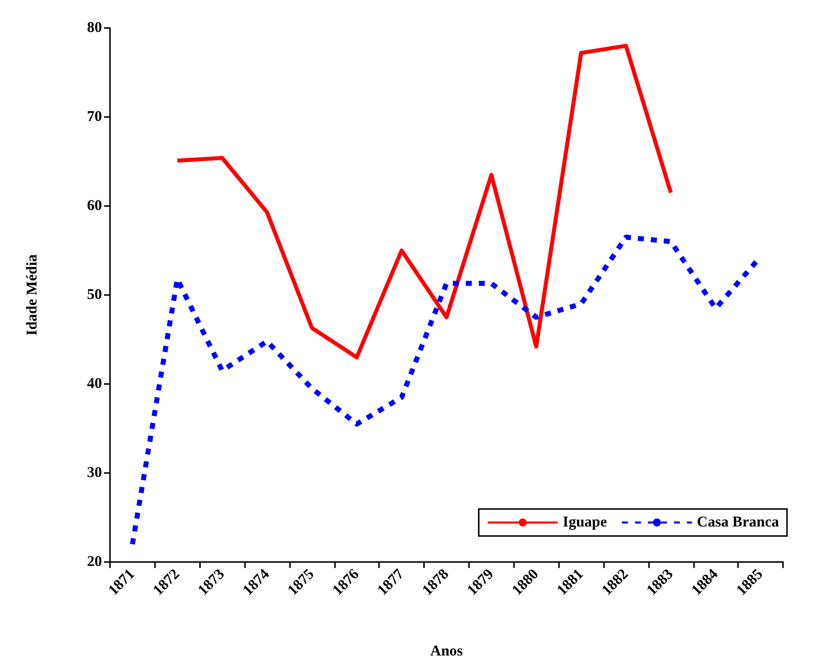  Describe the element at coordinates (32, 295) in the screenshot. I see `y-axis-title: Idade Média` at that location.